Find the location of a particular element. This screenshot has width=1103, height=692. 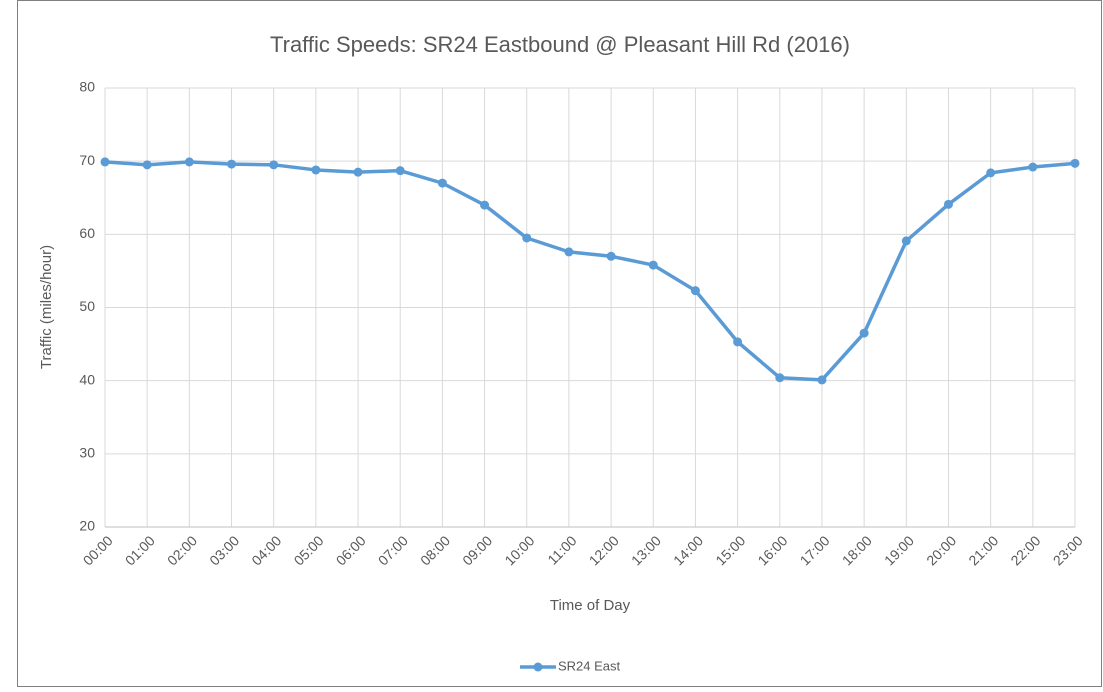

x-axis-label: Time of Day is located at coordinates (590, 605).